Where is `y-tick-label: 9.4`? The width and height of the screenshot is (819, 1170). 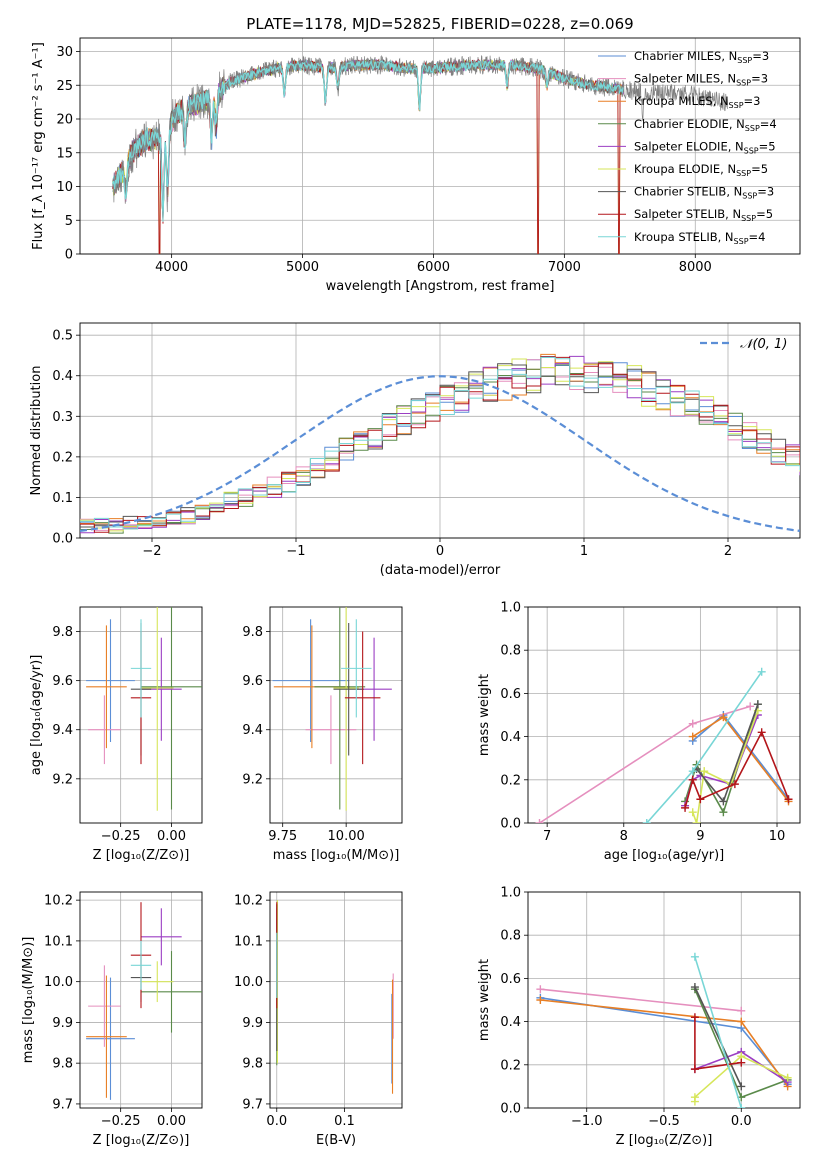 y-tick-label: 9.4 is located at coordinates (62, 730).